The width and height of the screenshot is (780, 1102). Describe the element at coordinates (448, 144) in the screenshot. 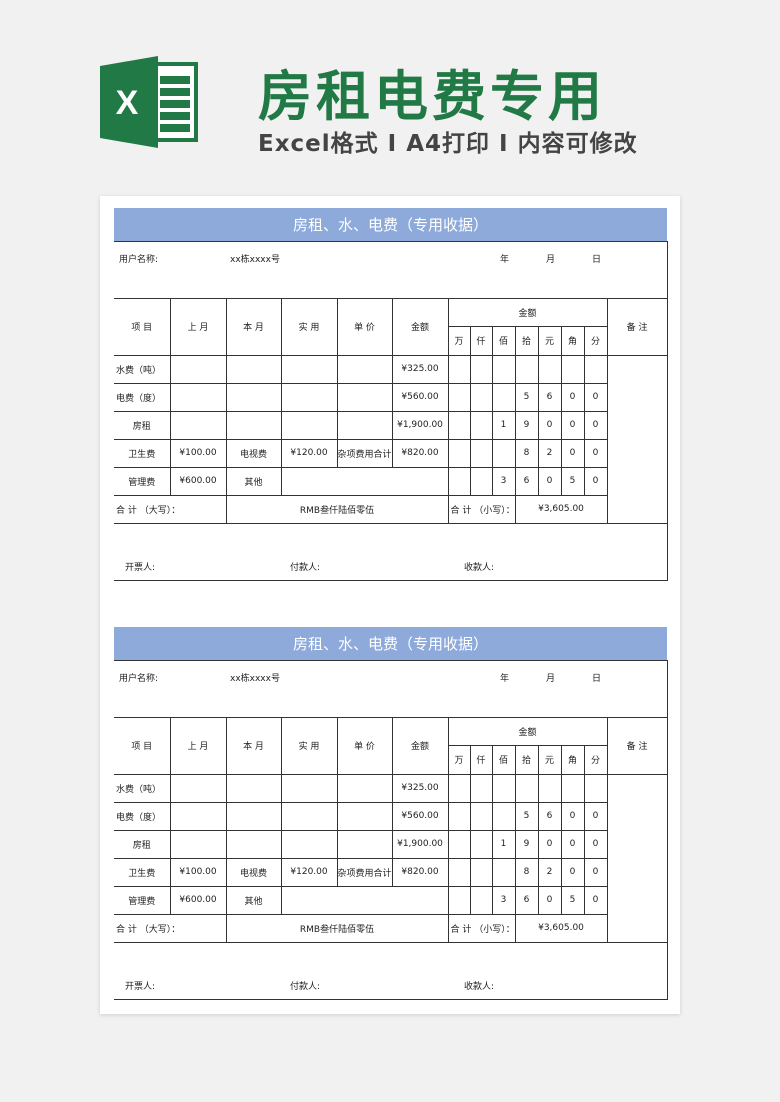

I see `page-subtitle: Excel格式 I A4打印 I 内容可修改` at that location.